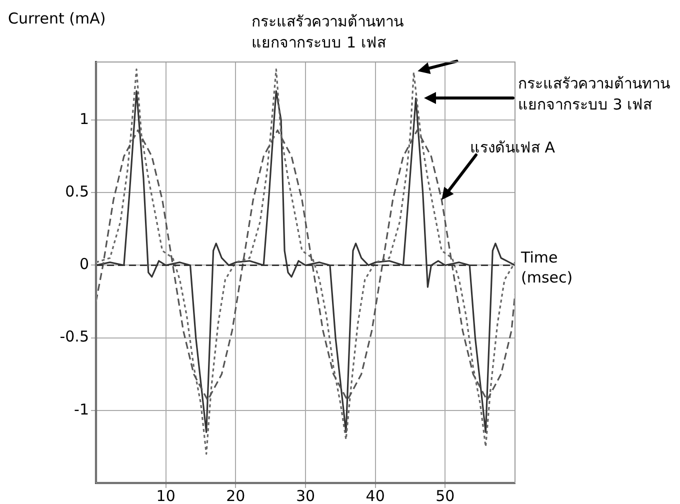  Describe the element at coordinates (445, 495) in the screenshot. I see `x-tick-label: 50` at that location.